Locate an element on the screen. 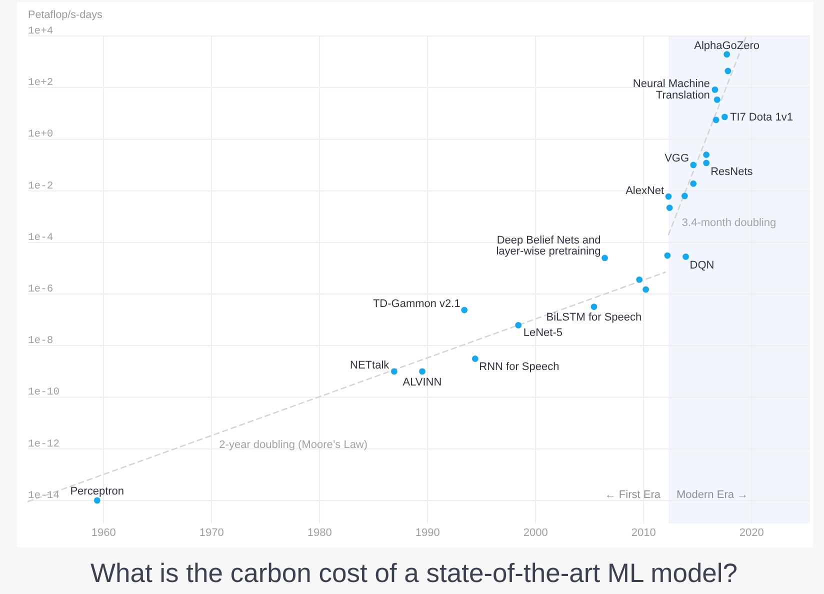 The height and width of the screenshot is (594, 824). x-tick-label: 1970 is located at coordinates (211, 533).